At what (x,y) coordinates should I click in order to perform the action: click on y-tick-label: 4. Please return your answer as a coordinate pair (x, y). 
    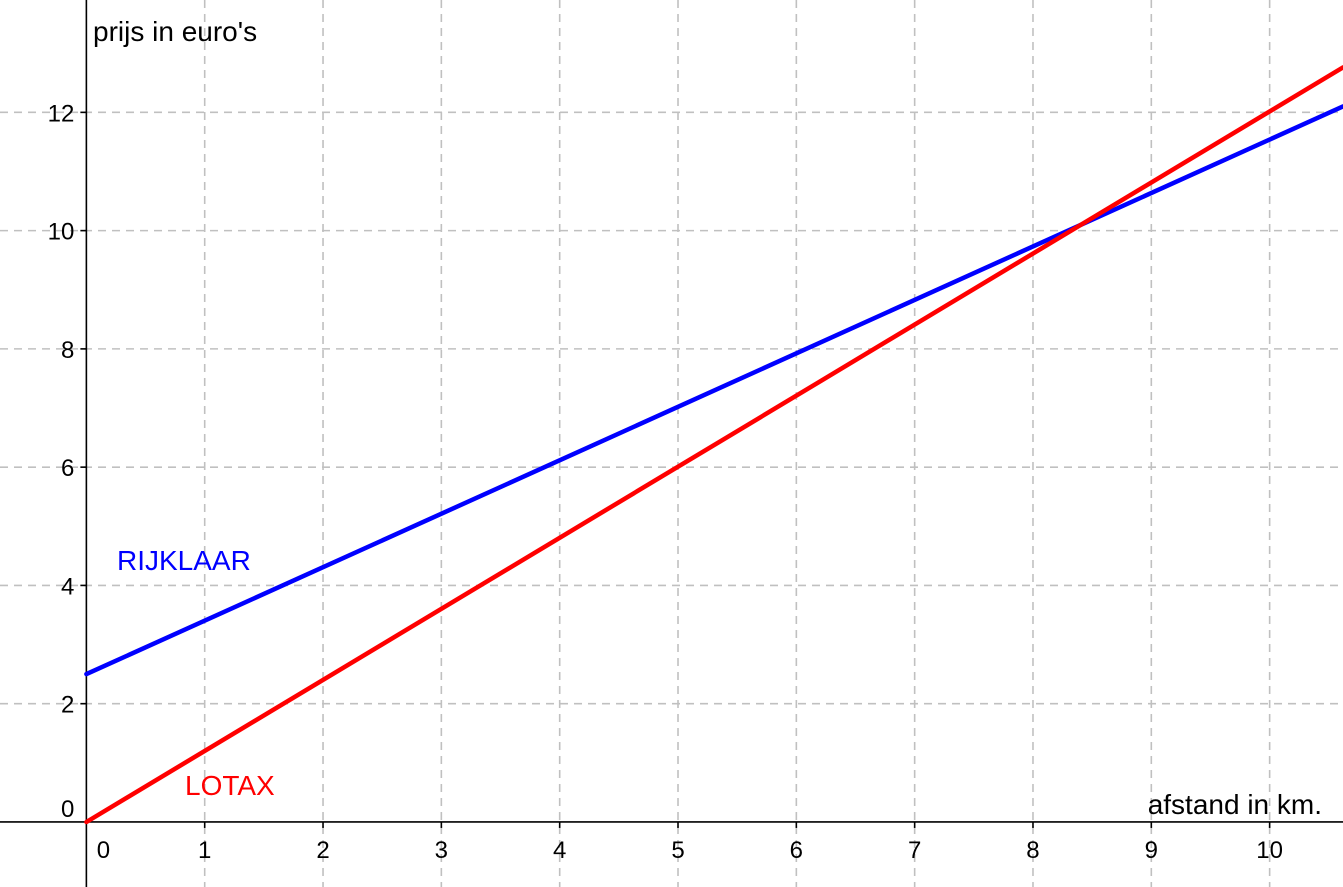
    Looking at the image, I should click on (67, 586).